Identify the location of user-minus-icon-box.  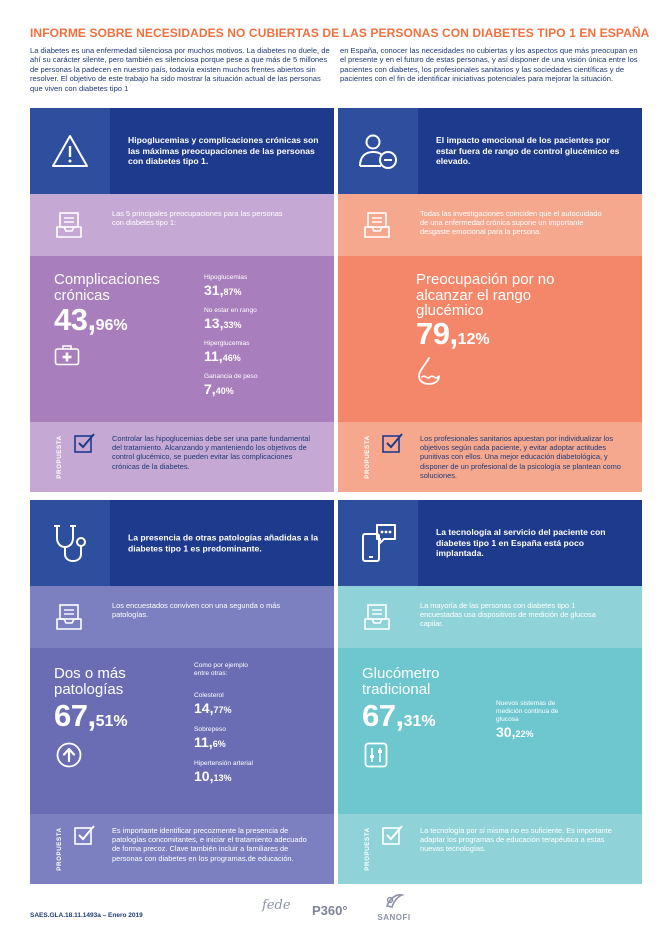
(378, 151).